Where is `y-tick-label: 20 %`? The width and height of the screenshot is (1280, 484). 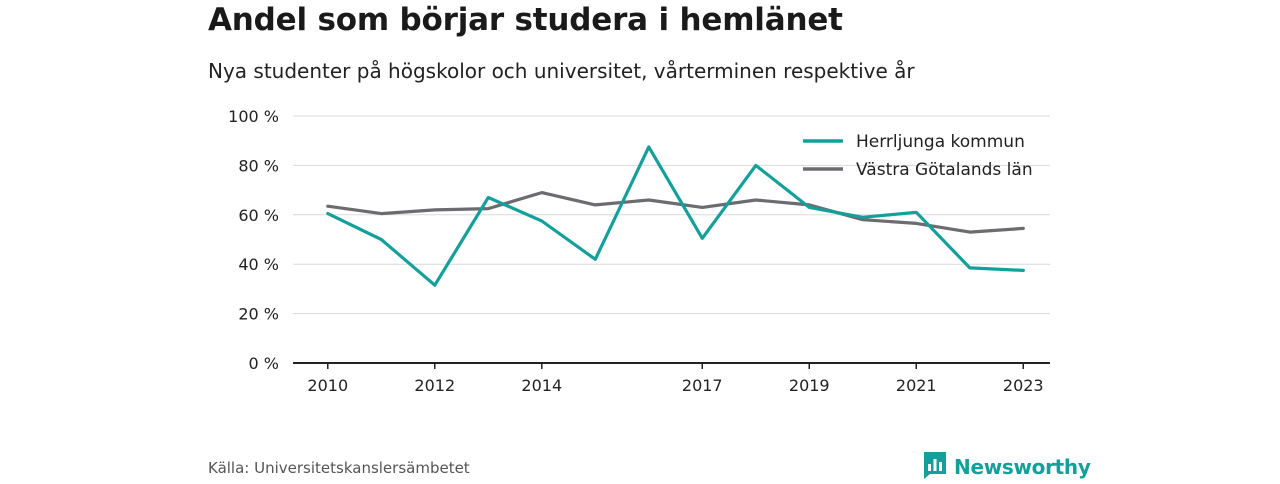
y-tick-label: 20 % is located at coordinates (258, 314).